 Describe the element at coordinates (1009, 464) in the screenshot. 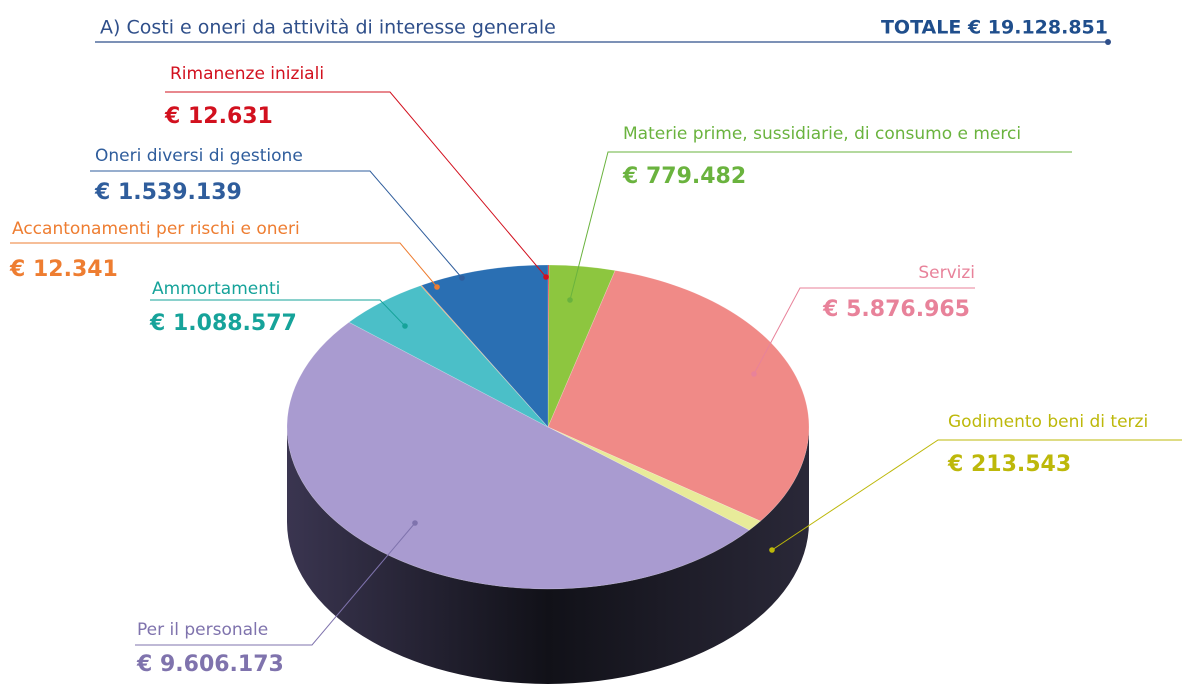

I see `slice-value: € 213.543` at that location.